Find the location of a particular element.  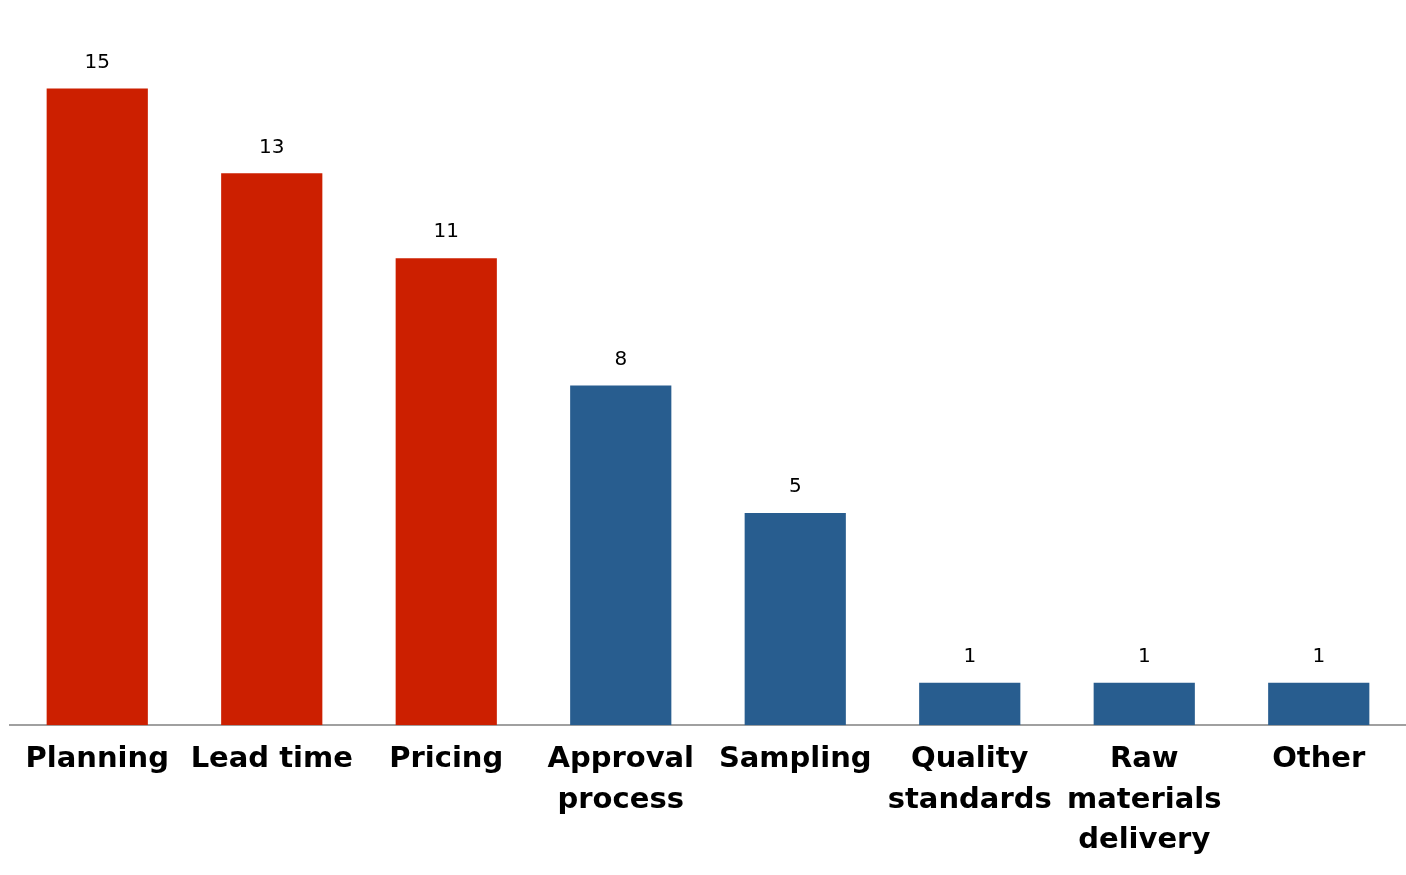

x-tick-label: Other is located at coordinates (1319, 757).